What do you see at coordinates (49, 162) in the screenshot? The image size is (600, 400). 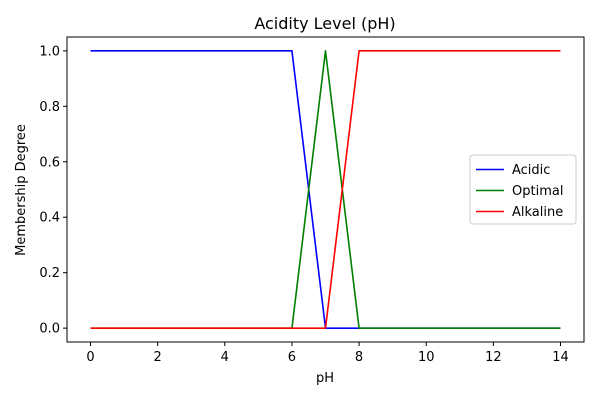 I see `y-tick-label: 0.6` at bounding box center [49, 162].